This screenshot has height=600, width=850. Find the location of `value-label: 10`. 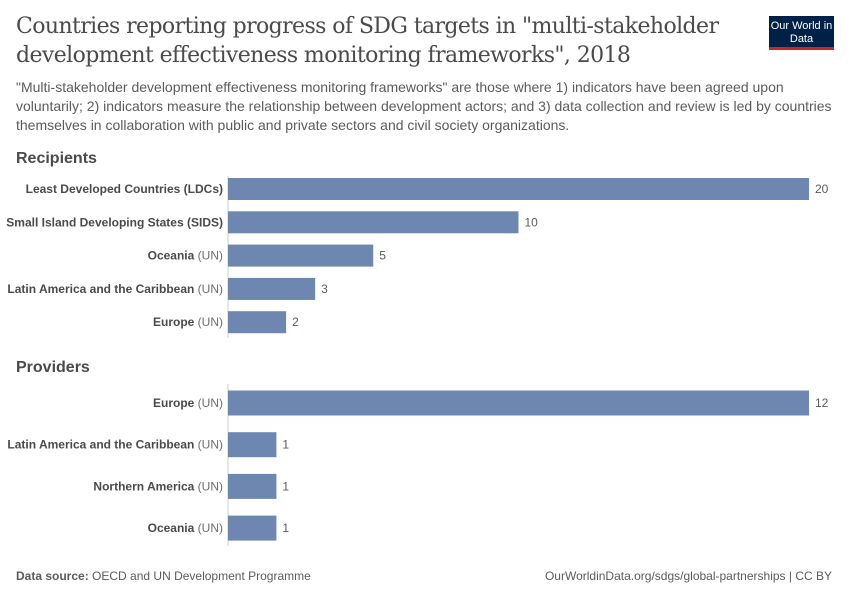

value-label: 10 is located at coordinates (532, 222).